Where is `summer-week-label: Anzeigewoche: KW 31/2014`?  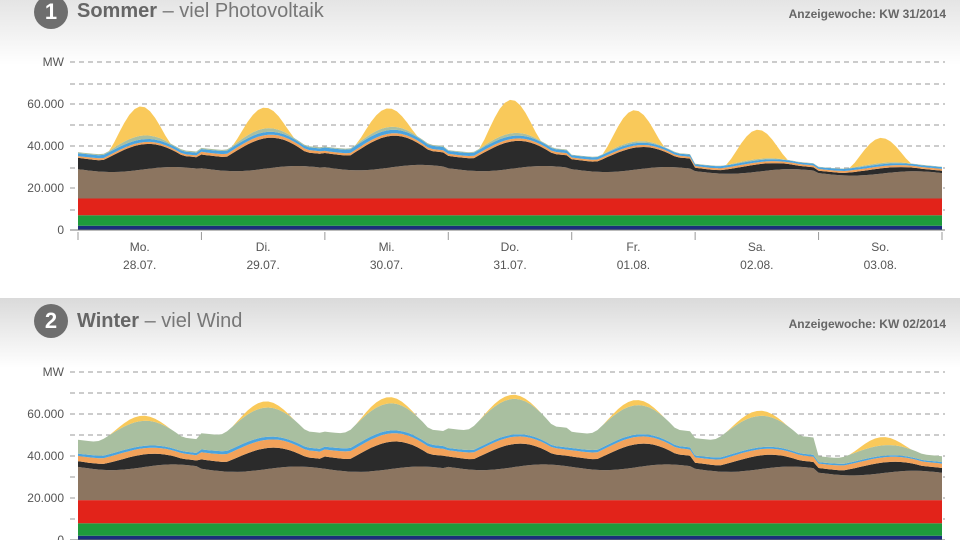 summer-week-label: Anzeigewoche: KW 31/2014 is located at coordinates (867, 14).